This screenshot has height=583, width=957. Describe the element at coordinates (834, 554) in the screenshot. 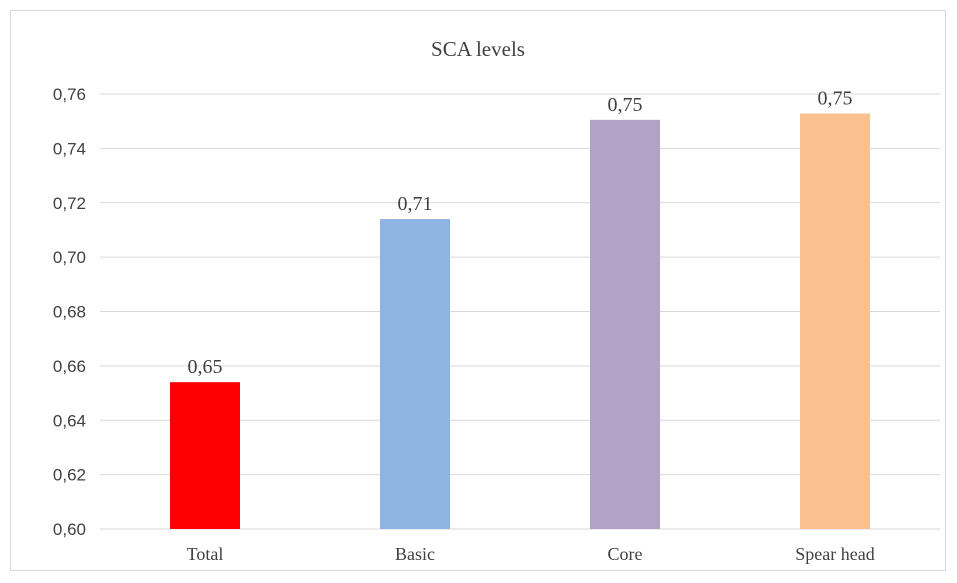

I see `x-tick-label: Spear head` at that location.